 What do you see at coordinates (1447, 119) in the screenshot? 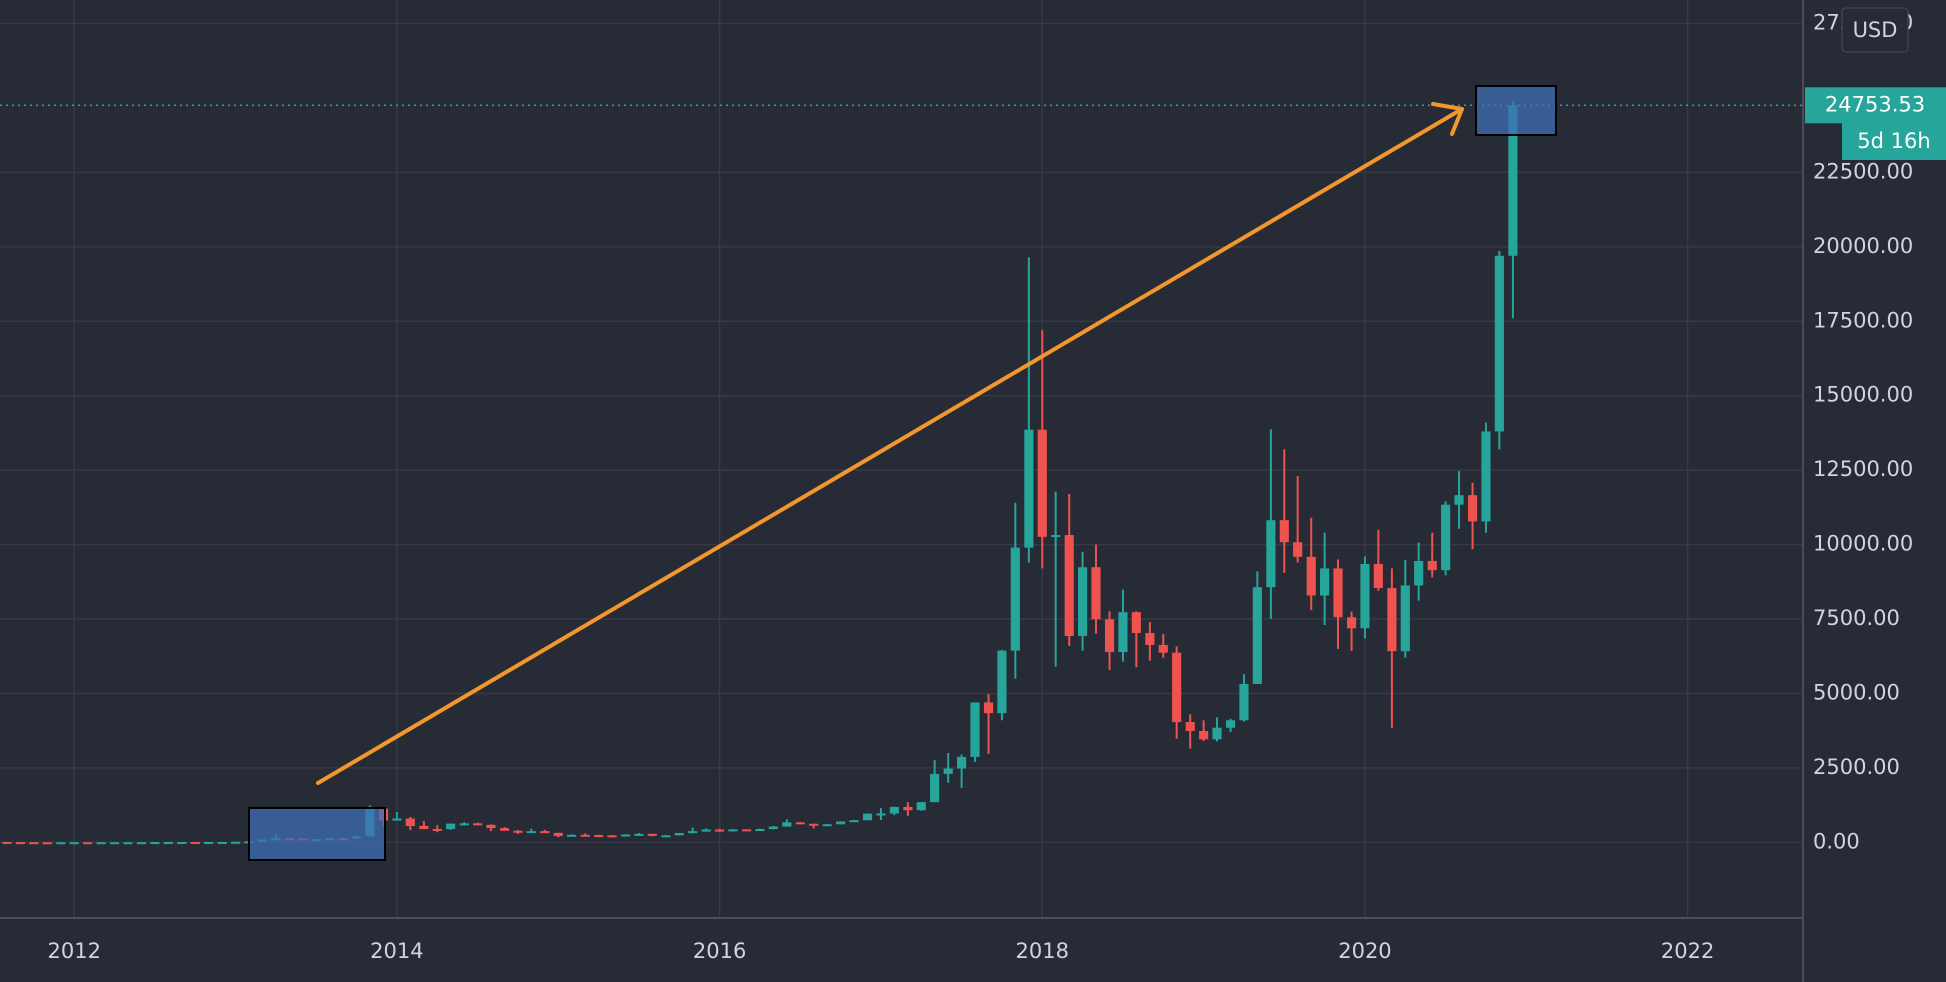
I see `arrow-head` at bounding box center [1447, 119].